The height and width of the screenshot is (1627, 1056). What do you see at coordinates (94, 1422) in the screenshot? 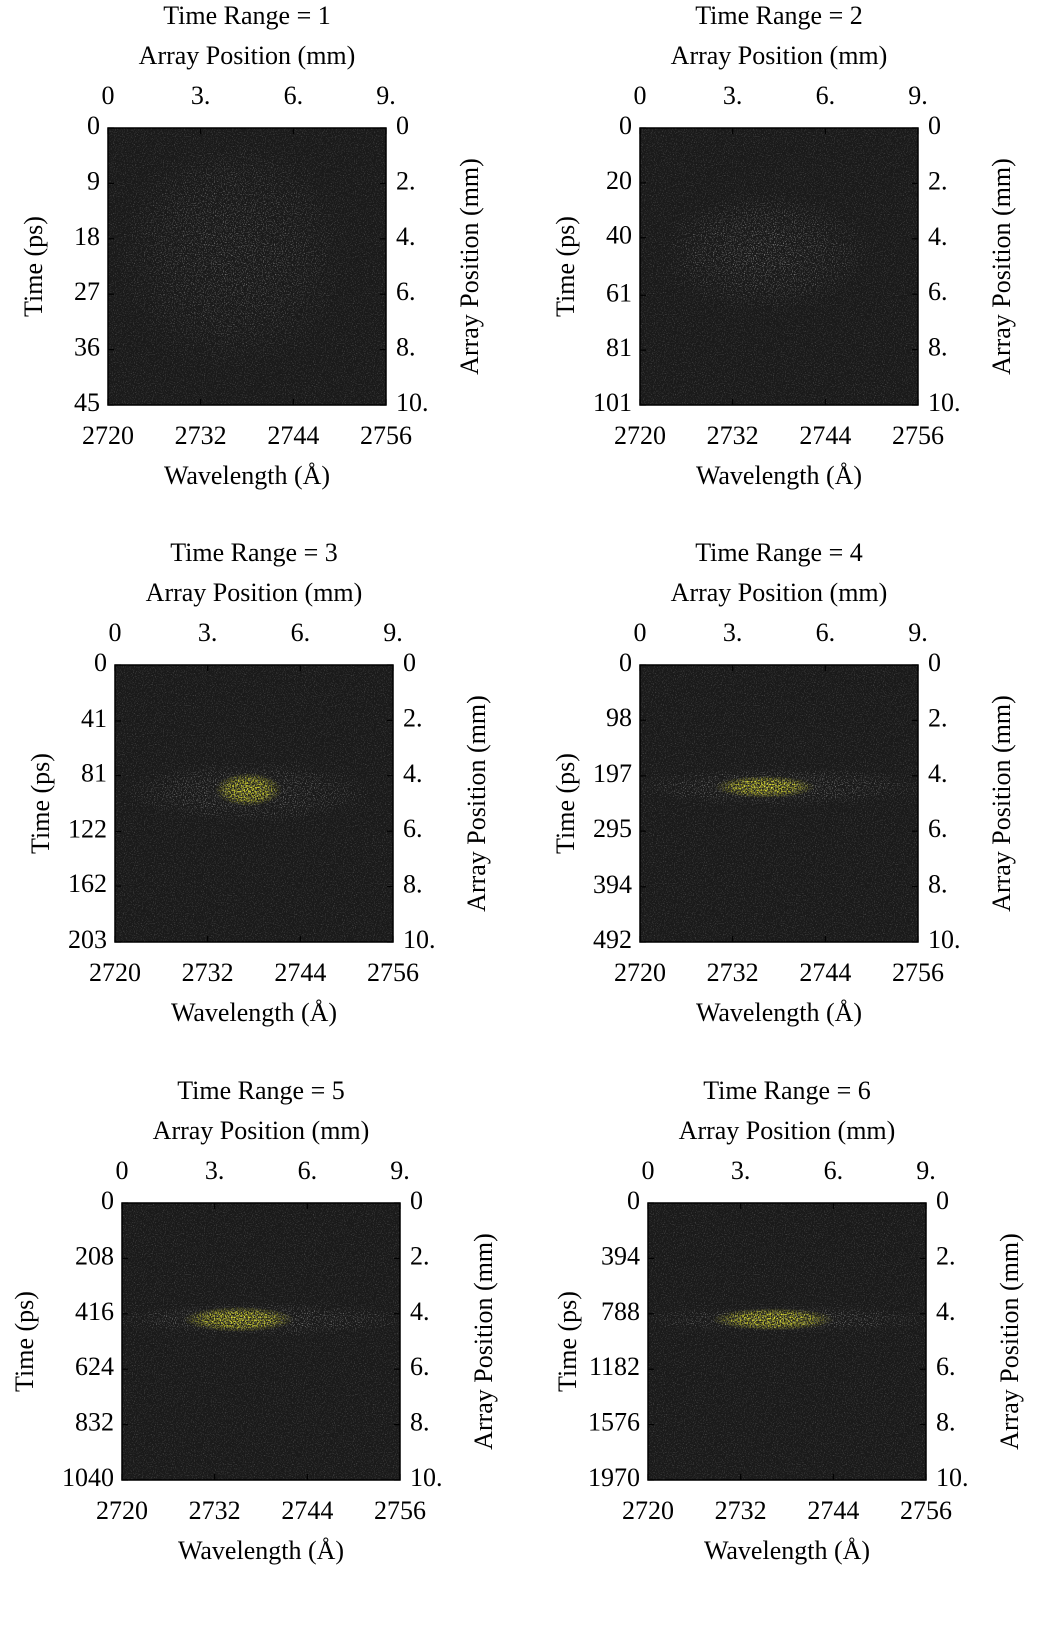
I see `y-tick-label: 832` at bounding box center [94, 1422].